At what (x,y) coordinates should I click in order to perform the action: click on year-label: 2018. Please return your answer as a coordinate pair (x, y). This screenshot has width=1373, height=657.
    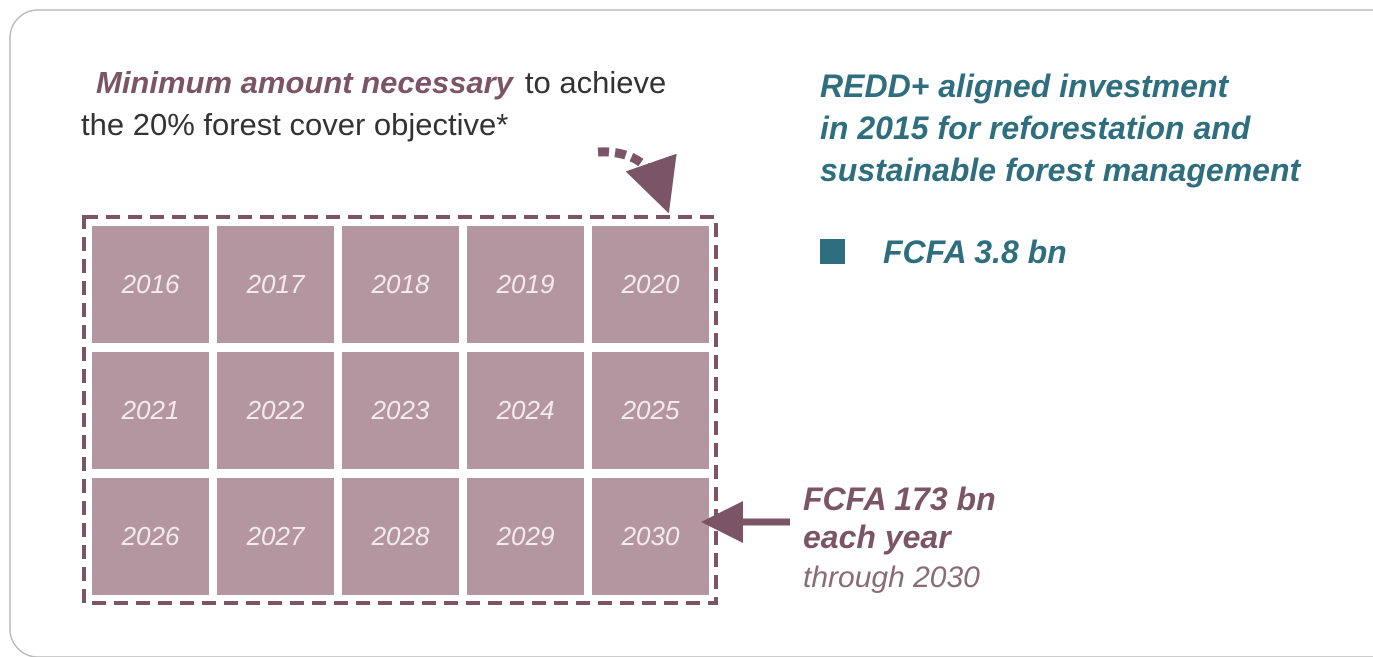
    Looking at the image, I should click on (400, 284).